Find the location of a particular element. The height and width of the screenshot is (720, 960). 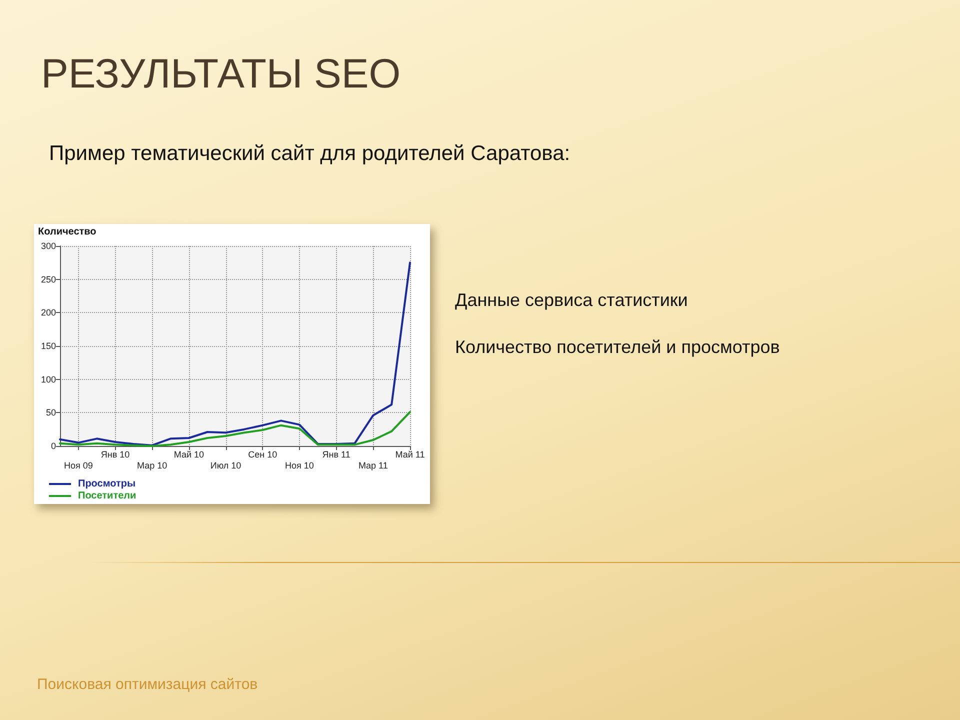

chart-title: РЕЗУЛЬТАТЫ SEO is located at coordinates (221, 73).